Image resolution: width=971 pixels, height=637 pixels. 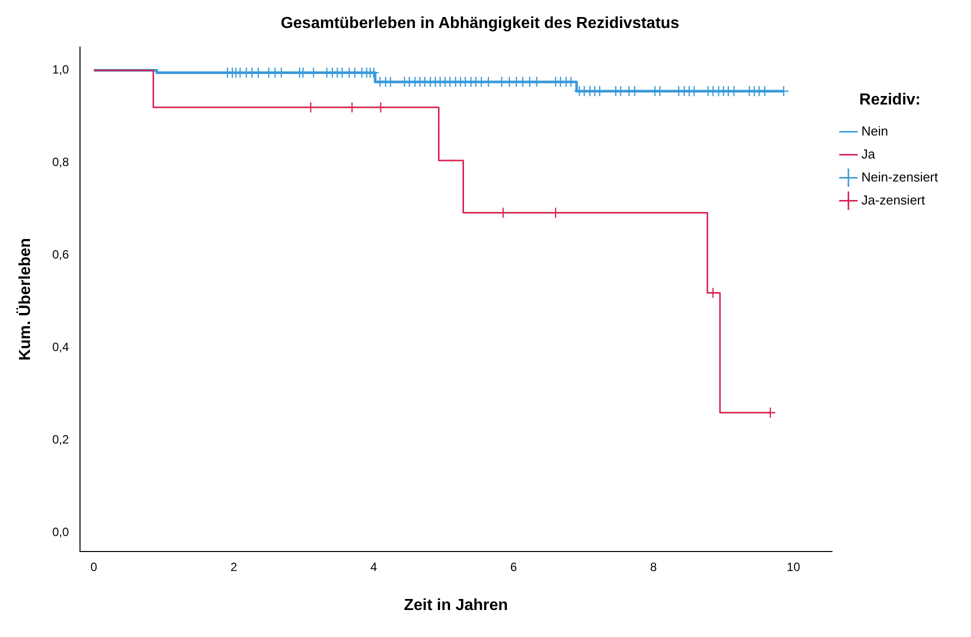 I want to click on x-tick-label: 10, so click(x=793, y=567).